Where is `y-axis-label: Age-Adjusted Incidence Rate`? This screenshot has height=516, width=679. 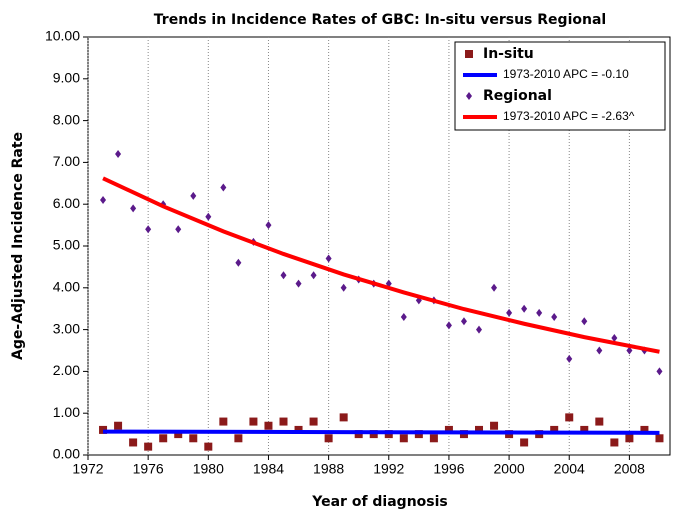
y-axis-label: Age-Adjusted Incidence Rate is located at coordinates (18, 246).